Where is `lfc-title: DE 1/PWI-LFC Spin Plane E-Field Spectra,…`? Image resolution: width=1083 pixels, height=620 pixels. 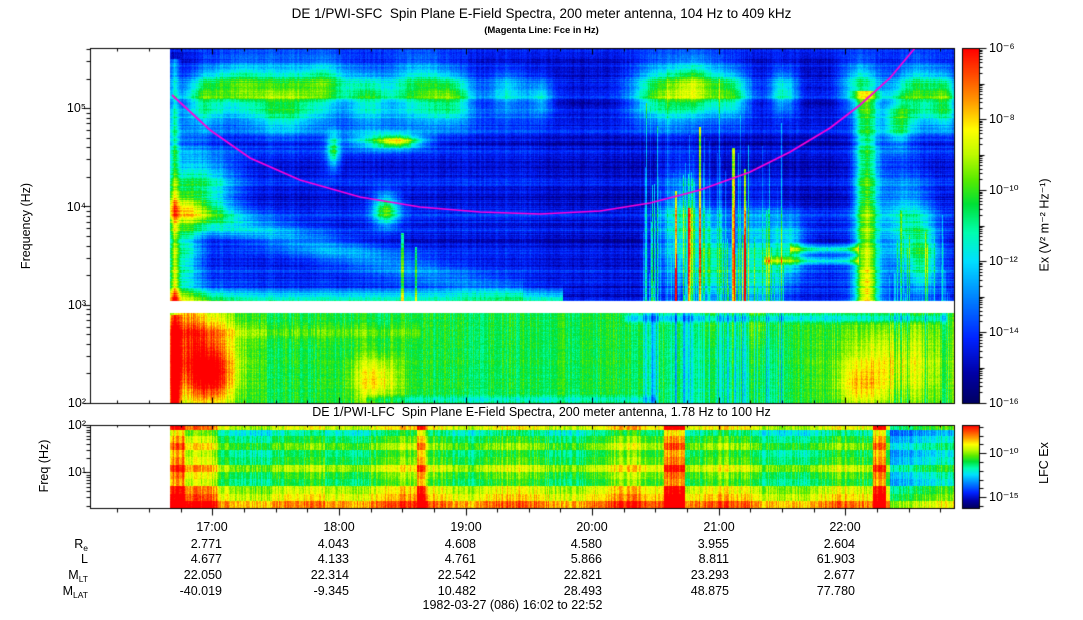
lfc-title: DE 1/PWI-LFC Spin Plane E-Field Spectra,… is located at coordinates (541, 412).